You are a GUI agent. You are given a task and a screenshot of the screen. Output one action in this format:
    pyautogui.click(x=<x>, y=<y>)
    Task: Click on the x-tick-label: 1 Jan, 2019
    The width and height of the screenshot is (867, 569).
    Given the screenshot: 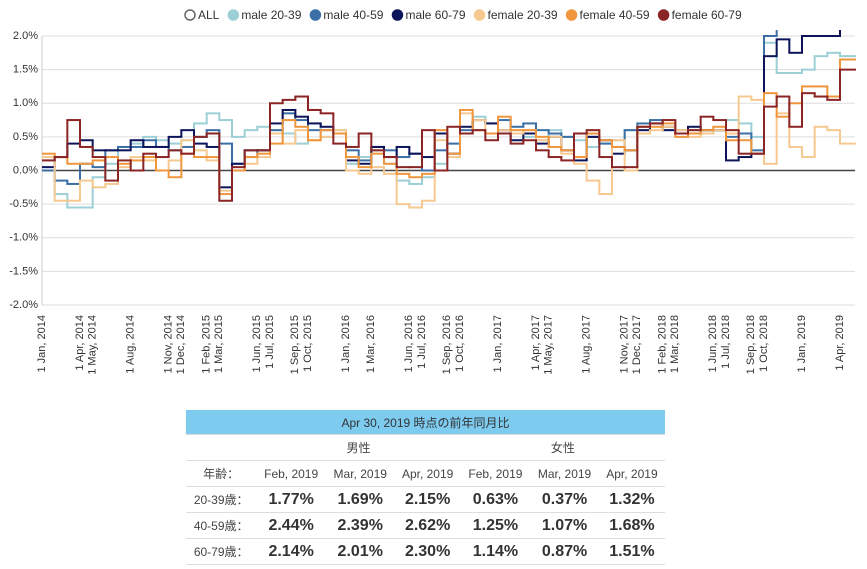 What is the action you would take?
    pyautogui.click(x=802, y=344)
    